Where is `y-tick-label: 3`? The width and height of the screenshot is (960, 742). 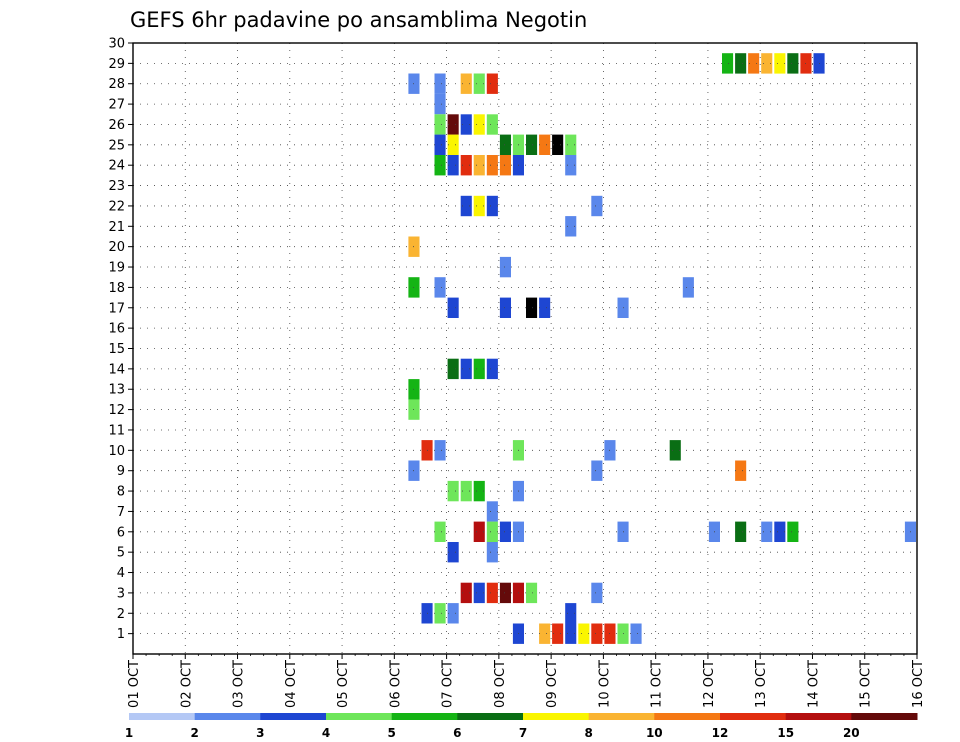 y-tick-label: 3 is located at coordinates (121, 593).